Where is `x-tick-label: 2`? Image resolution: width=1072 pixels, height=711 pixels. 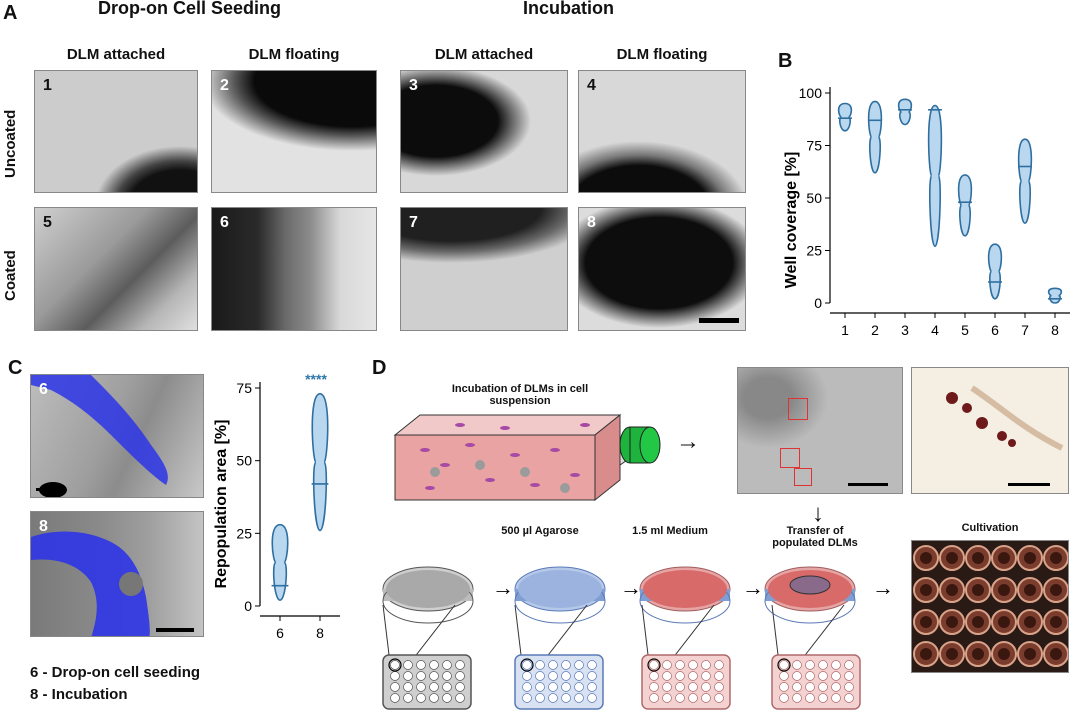 x-tick-label: 2 is located at coordinates (875, 330).